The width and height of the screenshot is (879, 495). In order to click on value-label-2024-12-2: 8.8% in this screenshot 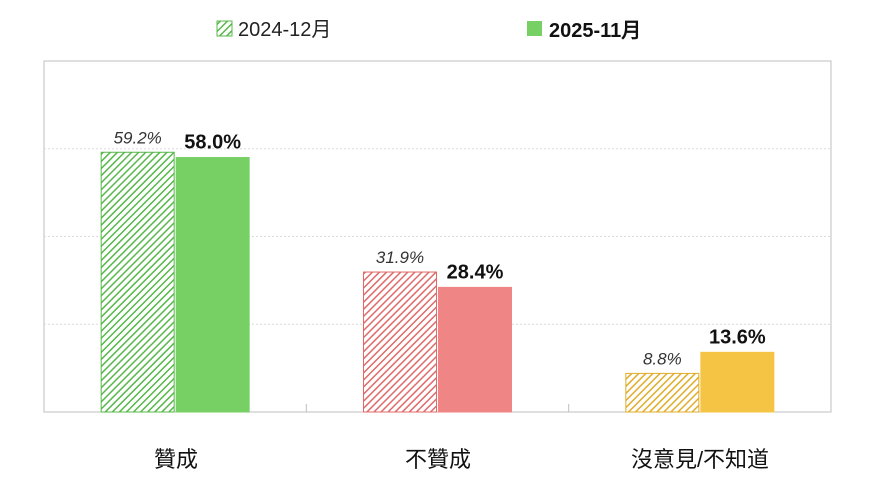, I will do `click(662, 358)`.